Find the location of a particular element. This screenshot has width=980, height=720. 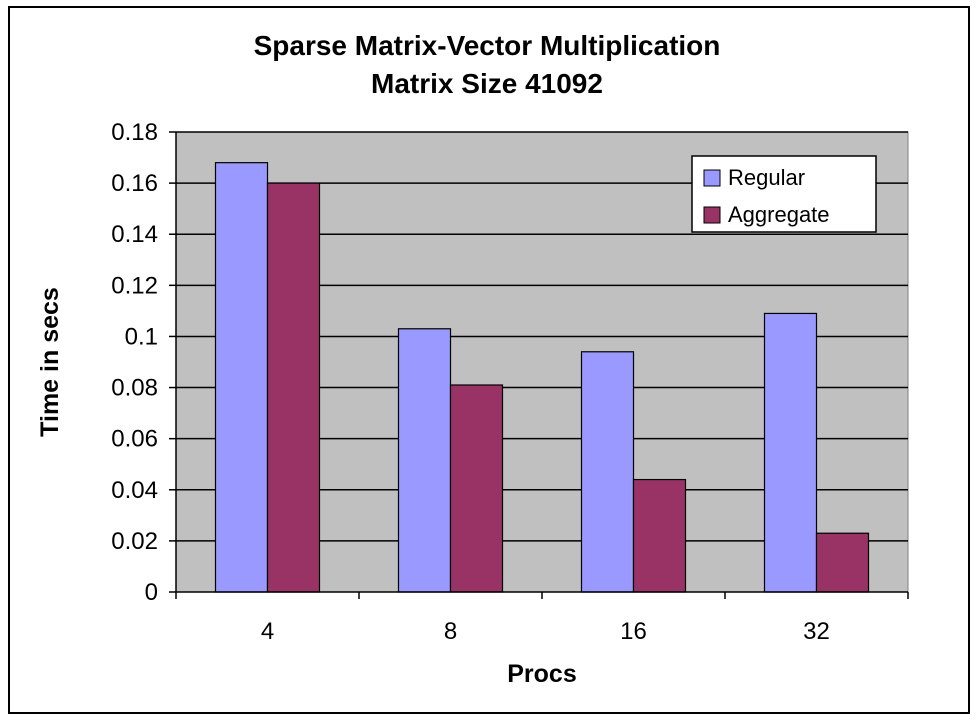

chart-title: Sparse Matrix-Vector Multiplication is located at coordinates (487, 45).